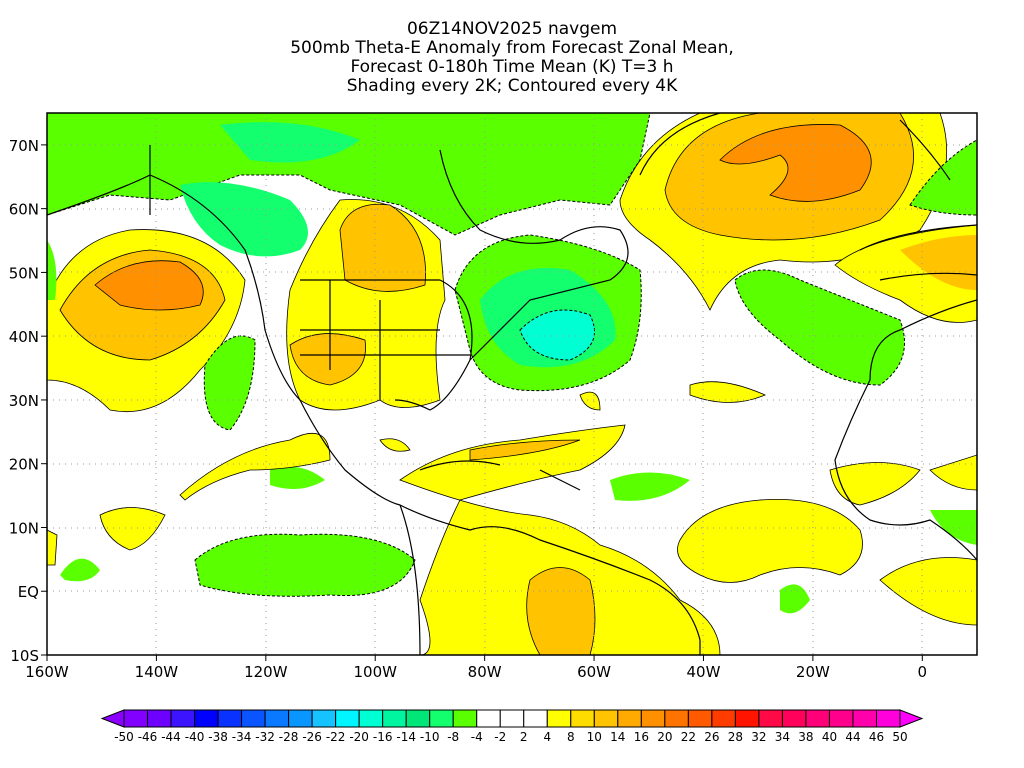 The image size is (1024, 768). Describe the element at coordinates (24, 273) in the screenshot. I see `lat-tick-label: 50N` at that location.